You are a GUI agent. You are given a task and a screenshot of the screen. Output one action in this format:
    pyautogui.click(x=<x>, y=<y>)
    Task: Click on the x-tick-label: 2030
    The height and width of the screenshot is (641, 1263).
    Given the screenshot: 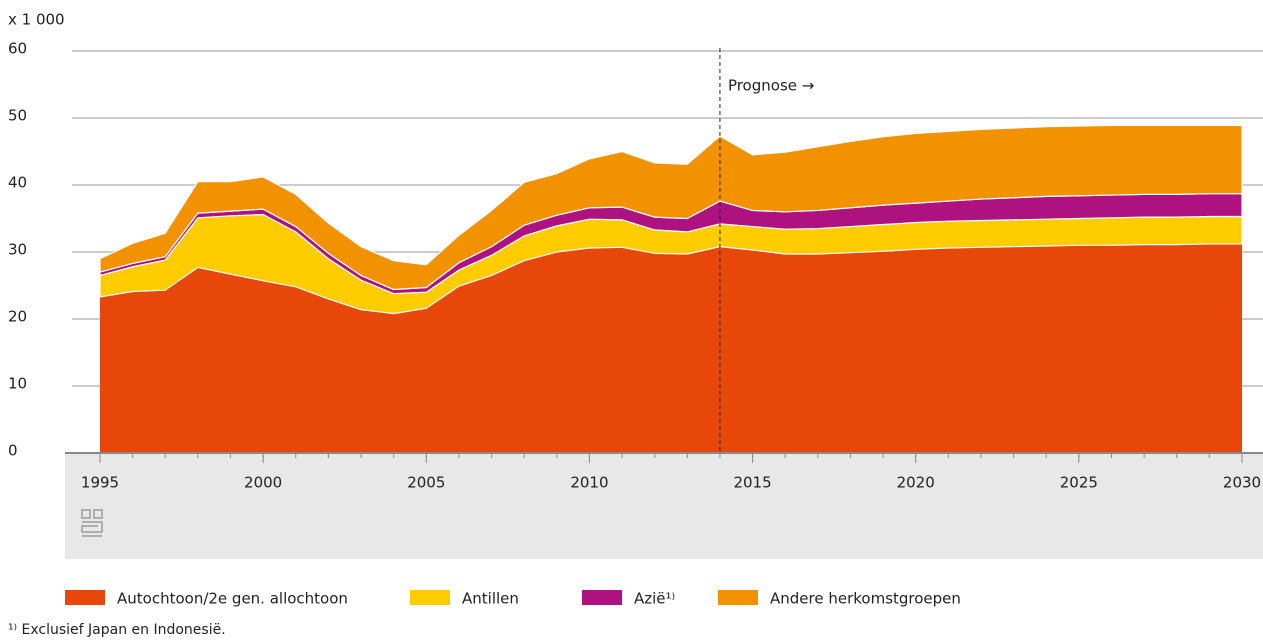 What is the action you would take?
    pyautogui.click(x=1242, y=483)
    